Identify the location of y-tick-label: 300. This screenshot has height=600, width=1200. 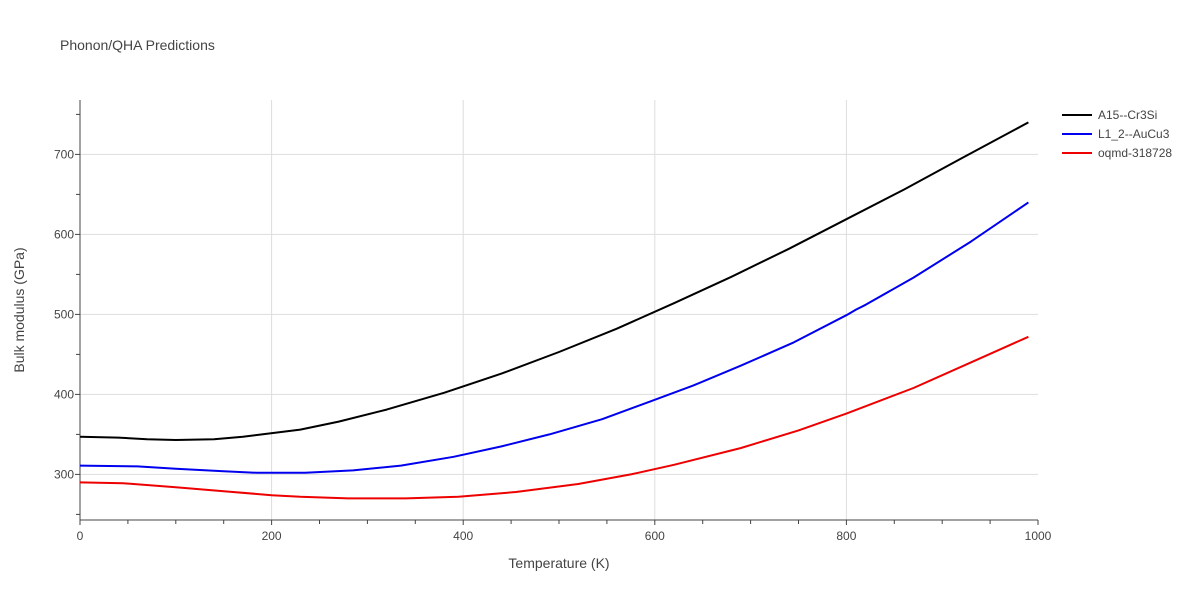
(64, 474).